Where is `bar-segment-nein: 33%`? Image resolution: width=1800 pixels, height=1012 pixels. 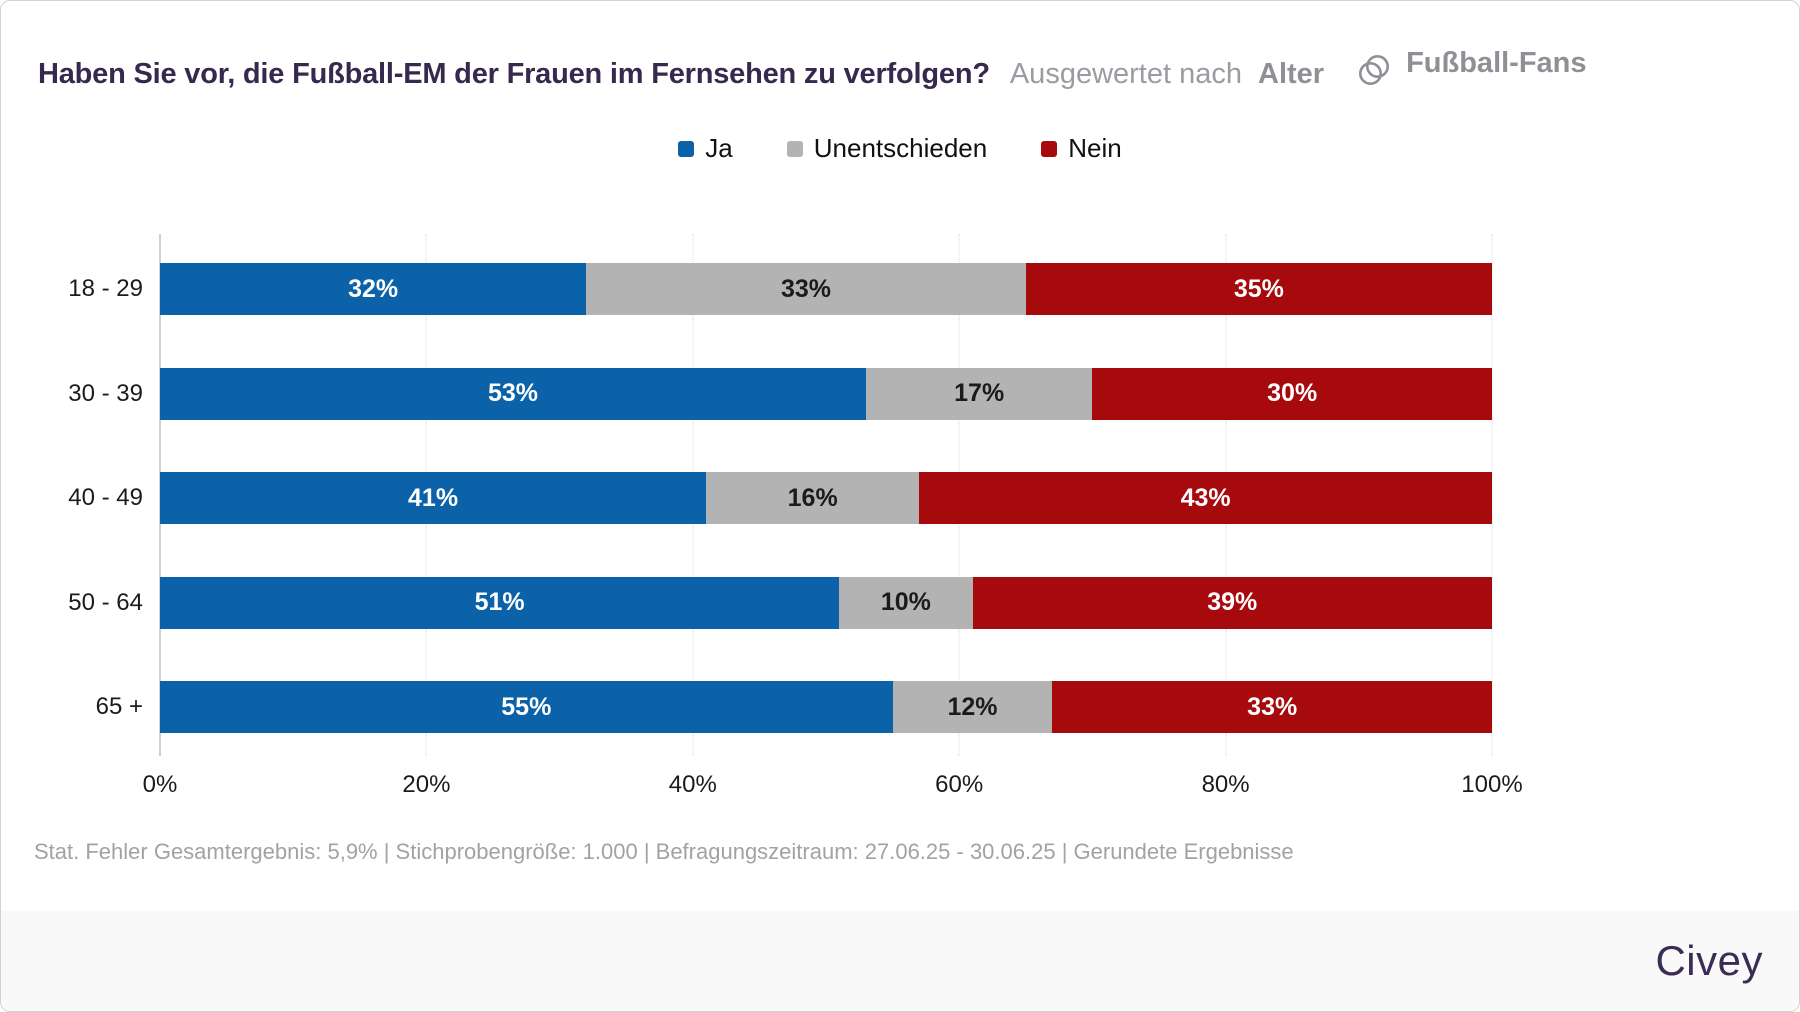
bar-segment-nein: 33% is located at coordinates (1272, 707).